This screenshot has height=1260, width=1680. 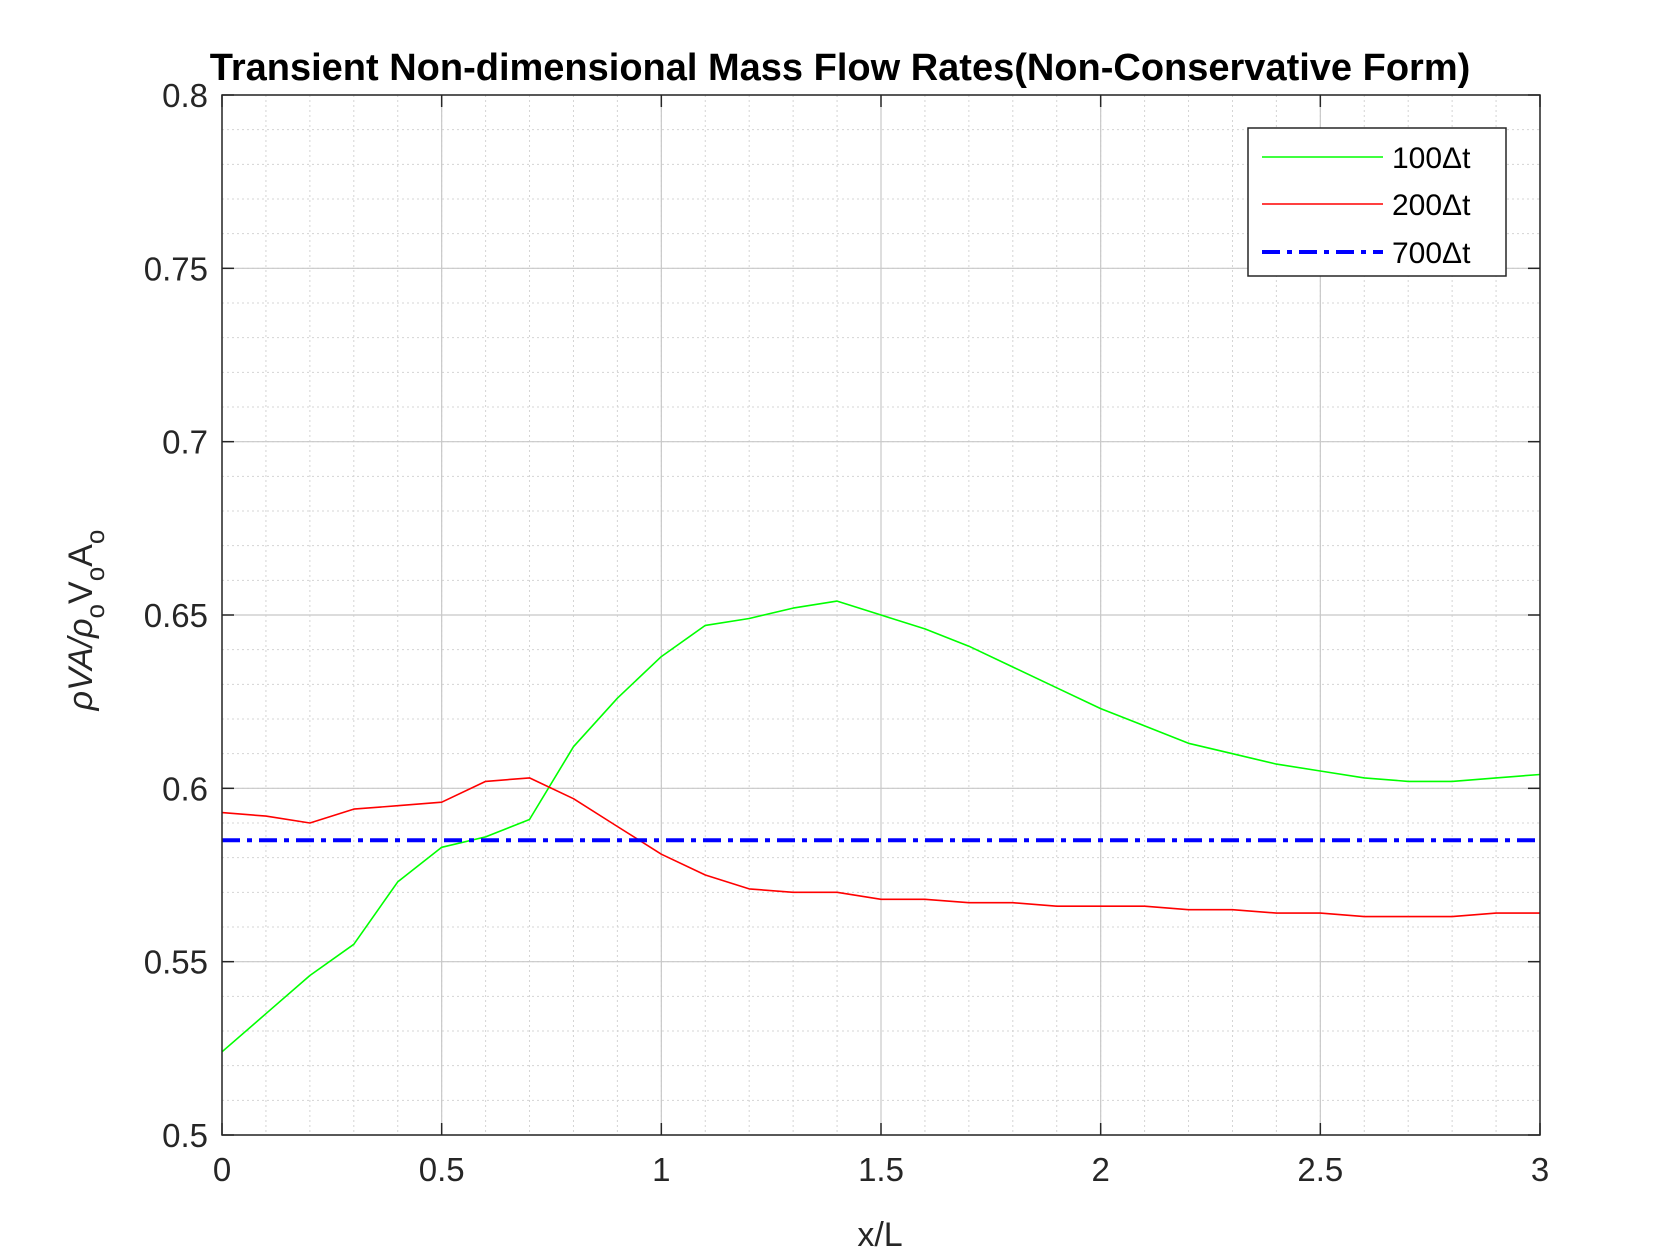 What do you see at coordinates (176, 615) in the screenshot?
I see `y-tick-label: 0.65` at bounding box center [176, 615].